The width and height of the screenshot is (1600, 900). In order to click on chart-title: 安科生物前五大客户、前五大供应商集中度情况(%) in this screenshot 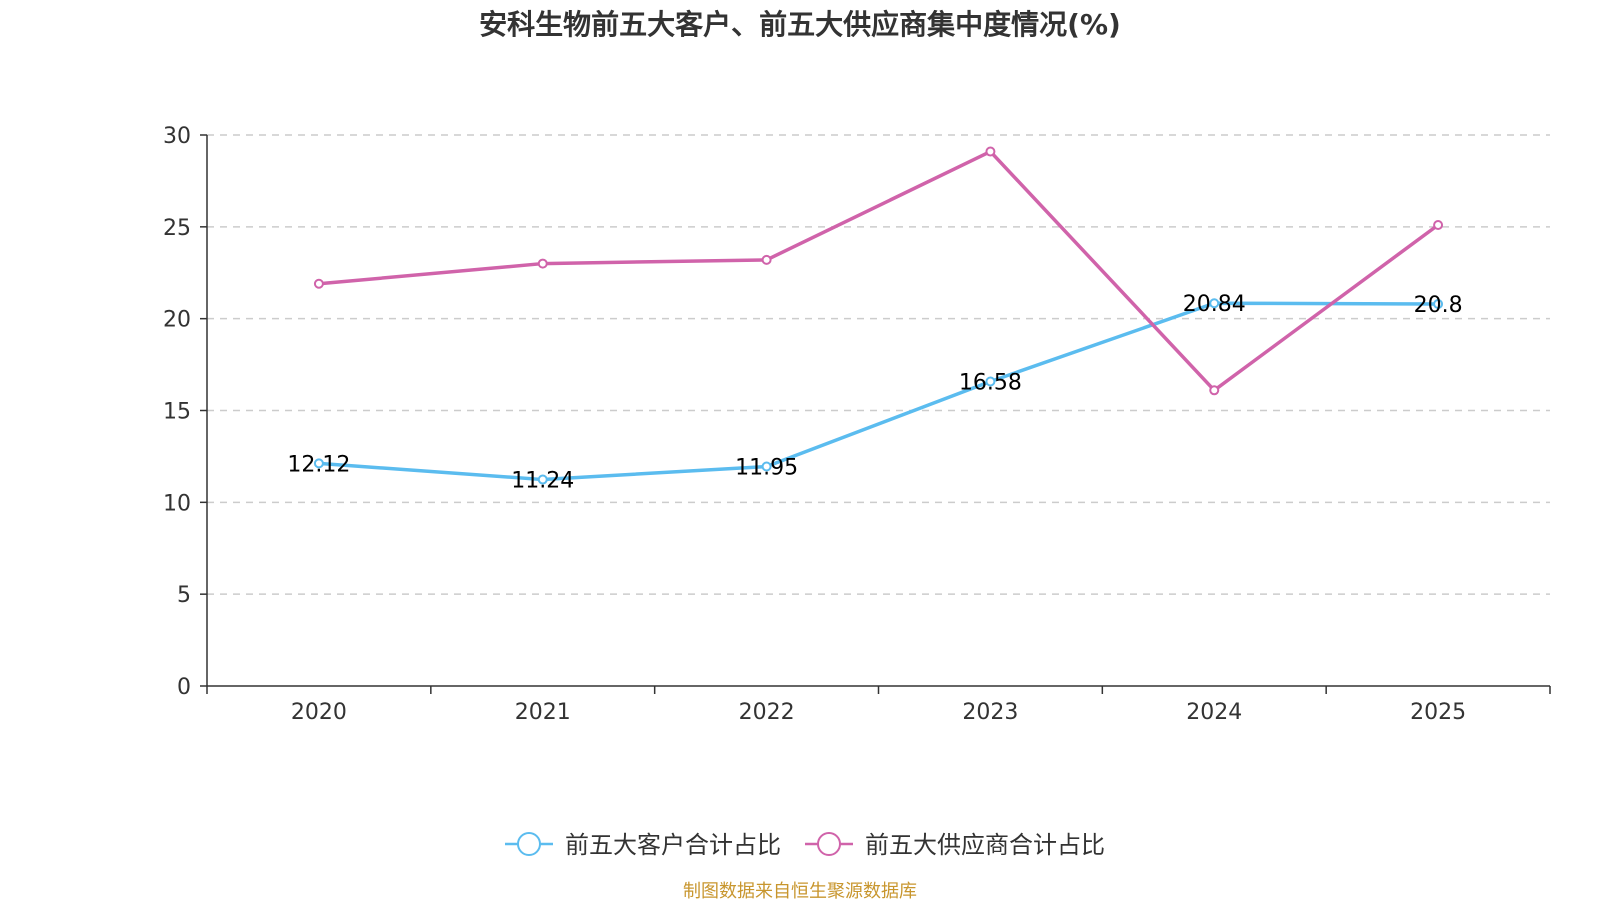, I will do `click(800, 24)`.